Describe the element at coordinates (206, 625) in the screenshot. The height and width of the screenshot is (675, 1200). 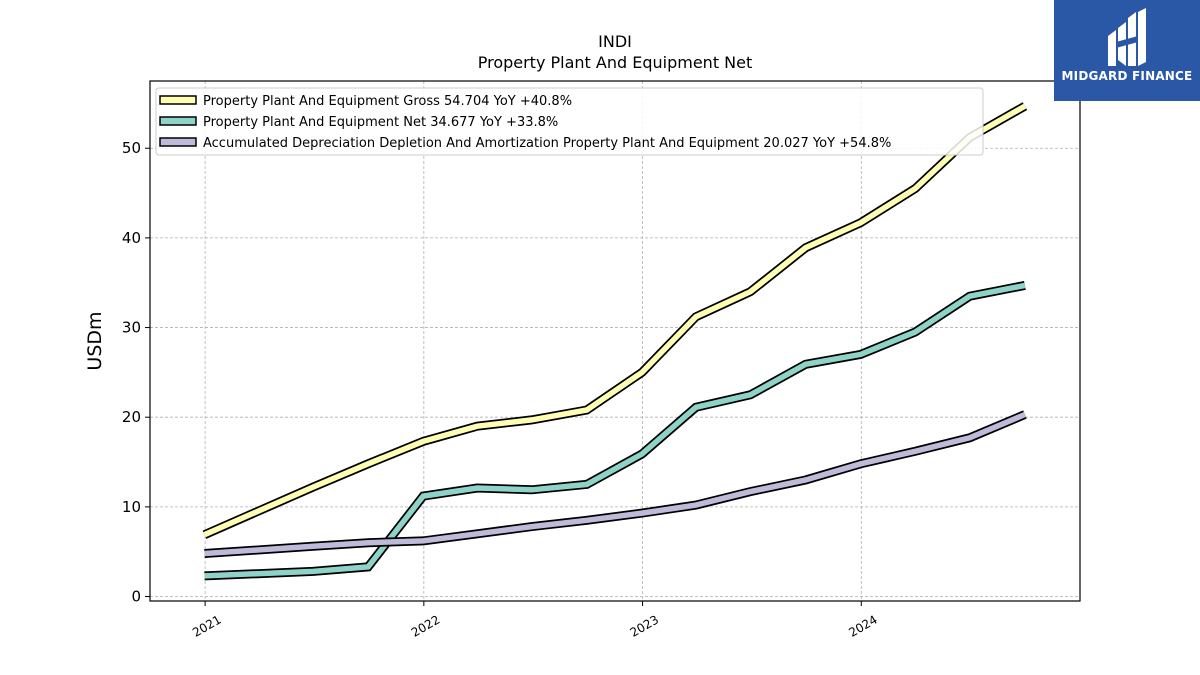
I see `x-tick-label: 2021` at that location.